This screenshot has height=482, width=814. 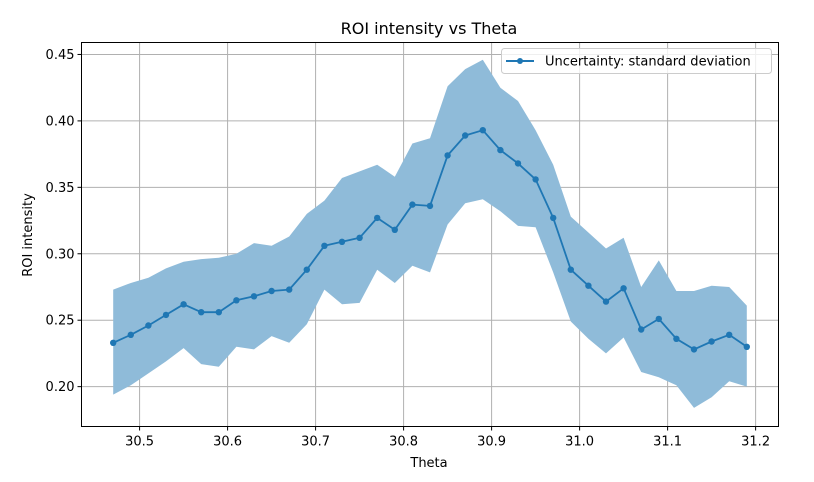 What do you see at coordinates (60, 254) in the screenshot?
I see `y-tick-label: 0.30` at bounding box center [60, 254].